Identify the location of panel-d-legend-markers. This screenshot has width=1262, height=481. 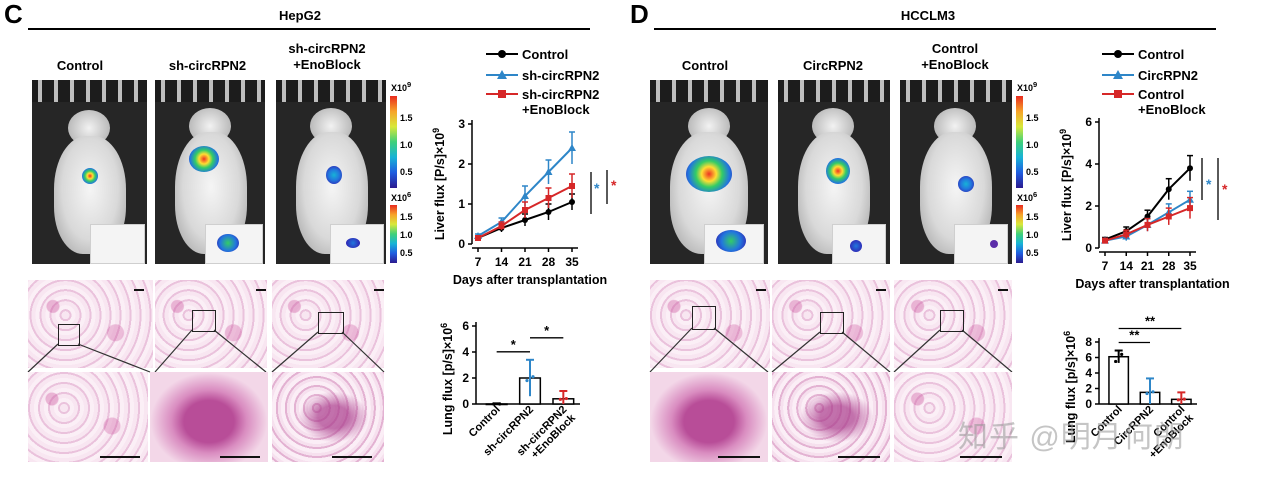
(1118, 74).